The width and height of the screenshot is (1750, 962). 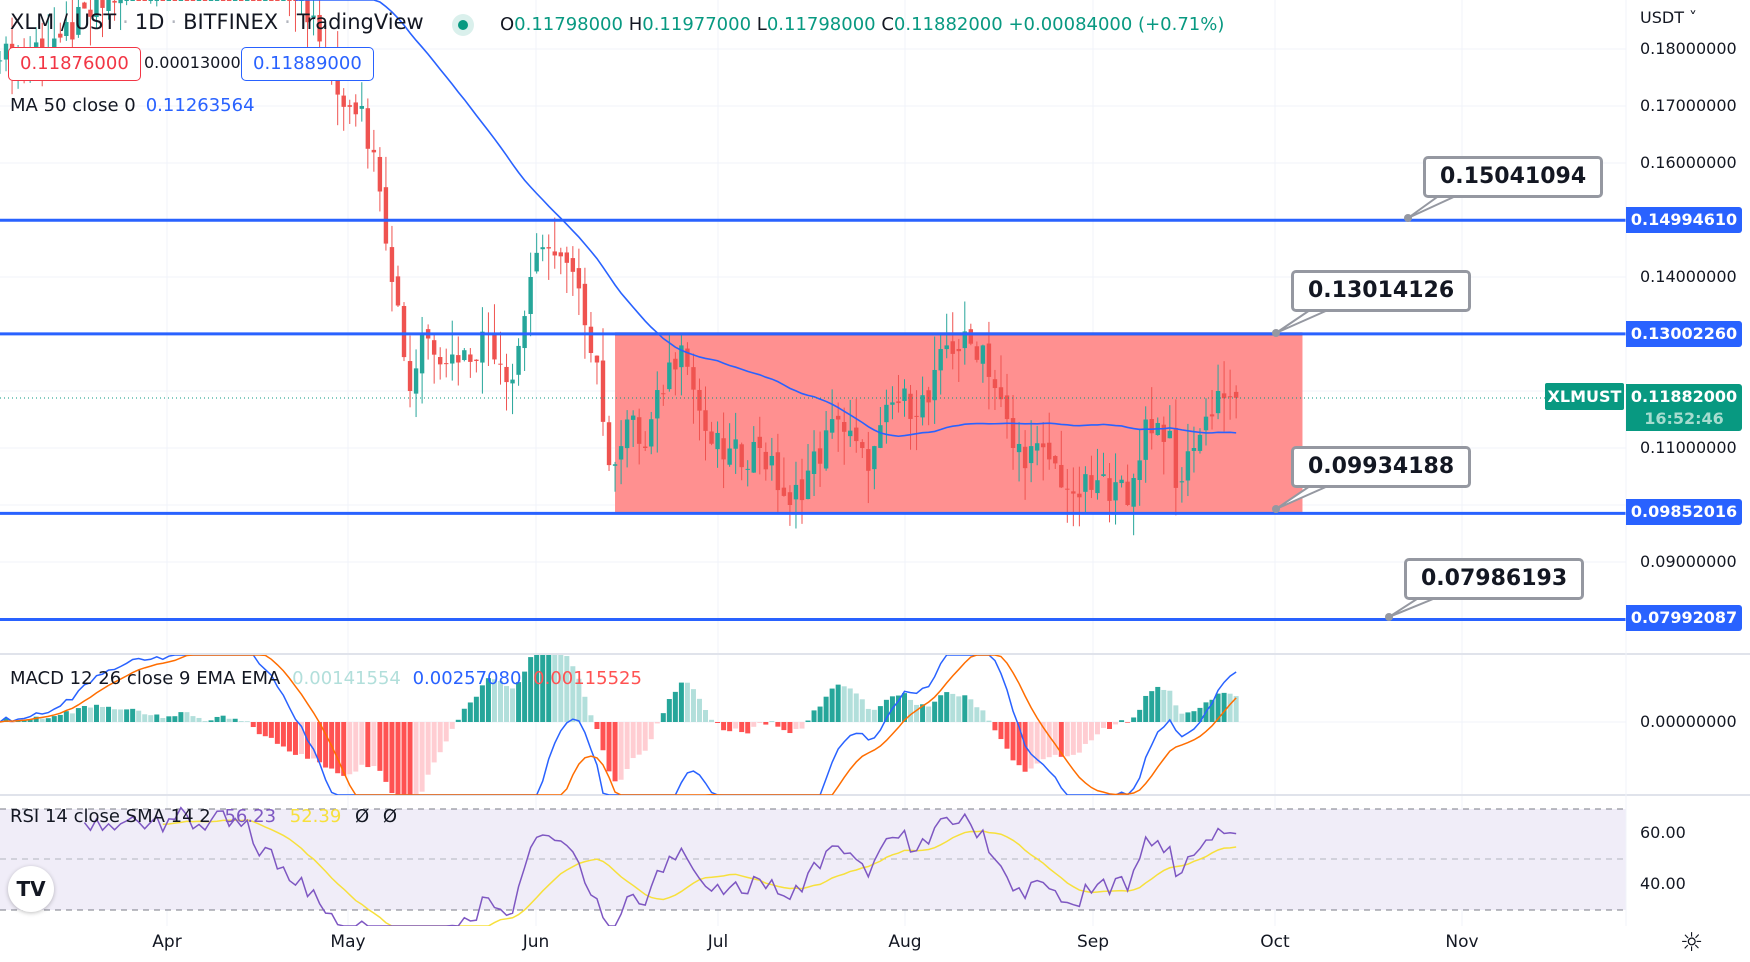 I want to click on symbol-name: XLM / UST, so click(x=63, y=22).